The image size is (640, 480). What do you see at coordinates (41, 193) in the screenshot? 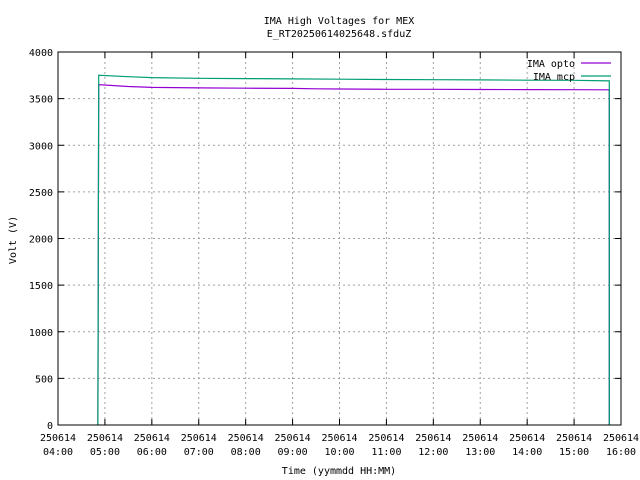
I see `y-tick-label: 2500` at bounding box center [41, 193].